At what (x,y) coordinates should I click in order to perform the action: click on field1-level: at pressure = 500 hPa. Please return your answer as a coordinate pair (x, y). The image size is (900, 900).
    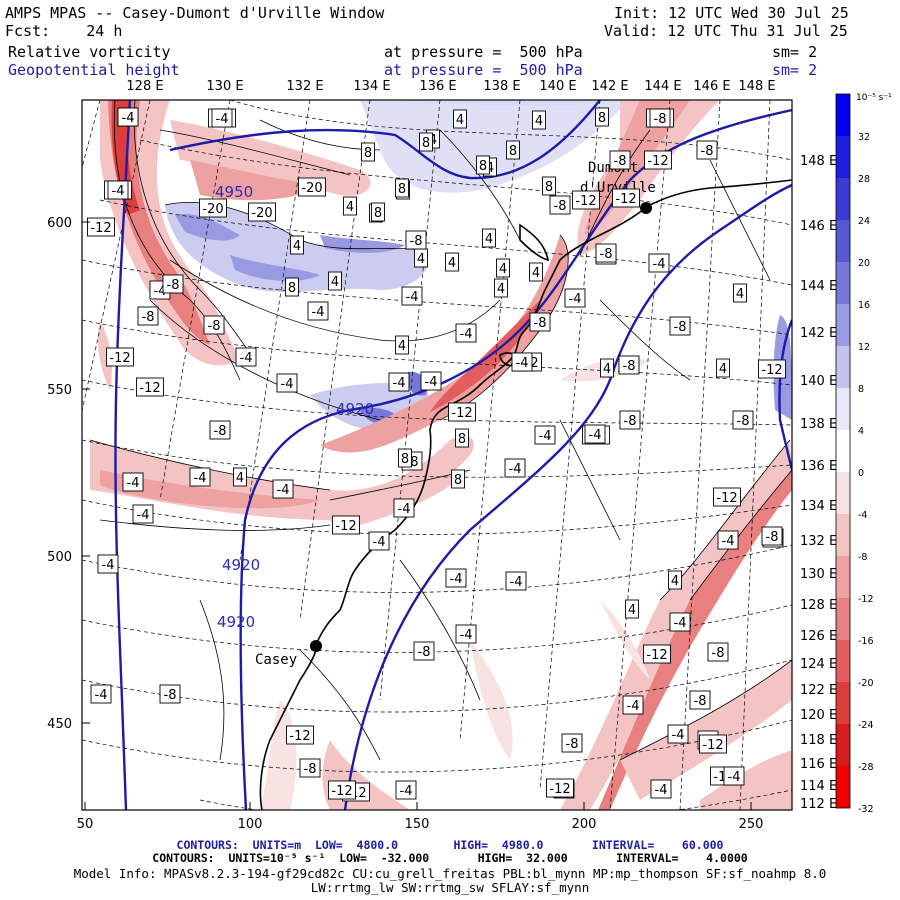
    Looking at the image, I should click on (483, 52).